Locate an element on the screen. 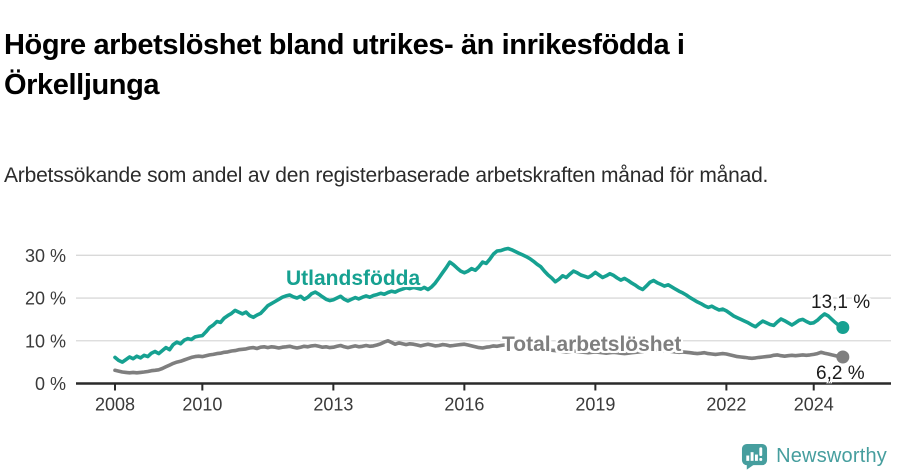 The height and width of the screenshot is (474, 900). newsworthy-brand-text: Newsworthy is located at coordinates (831, 455).